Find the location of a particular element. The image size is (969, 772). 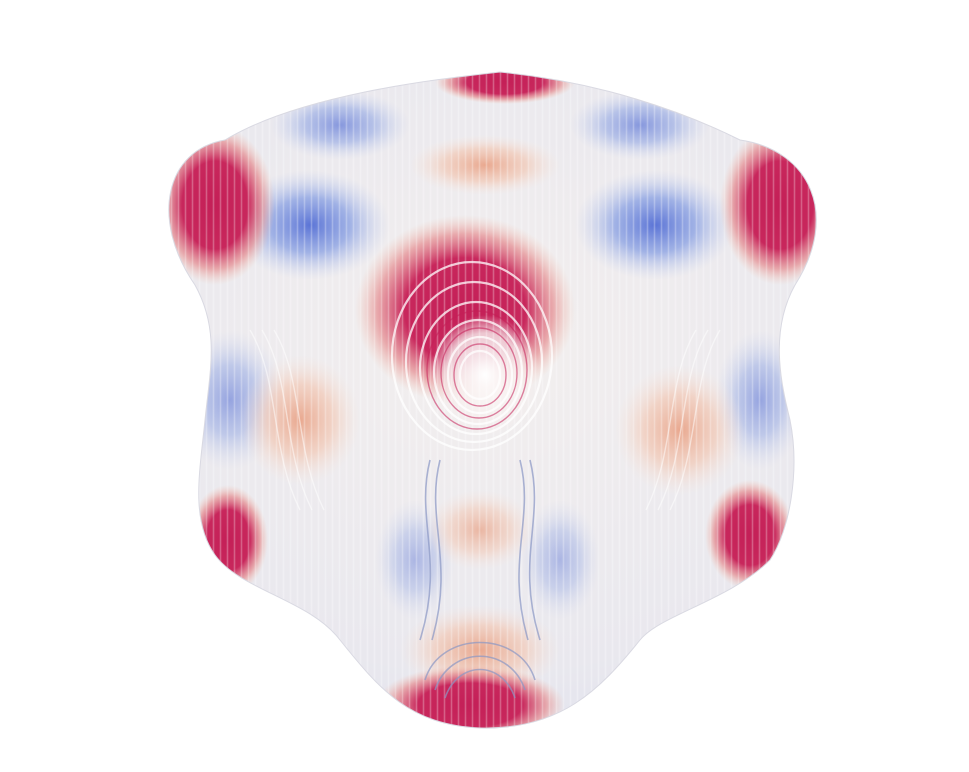

lower-contours is located at coordinates (480, 579).